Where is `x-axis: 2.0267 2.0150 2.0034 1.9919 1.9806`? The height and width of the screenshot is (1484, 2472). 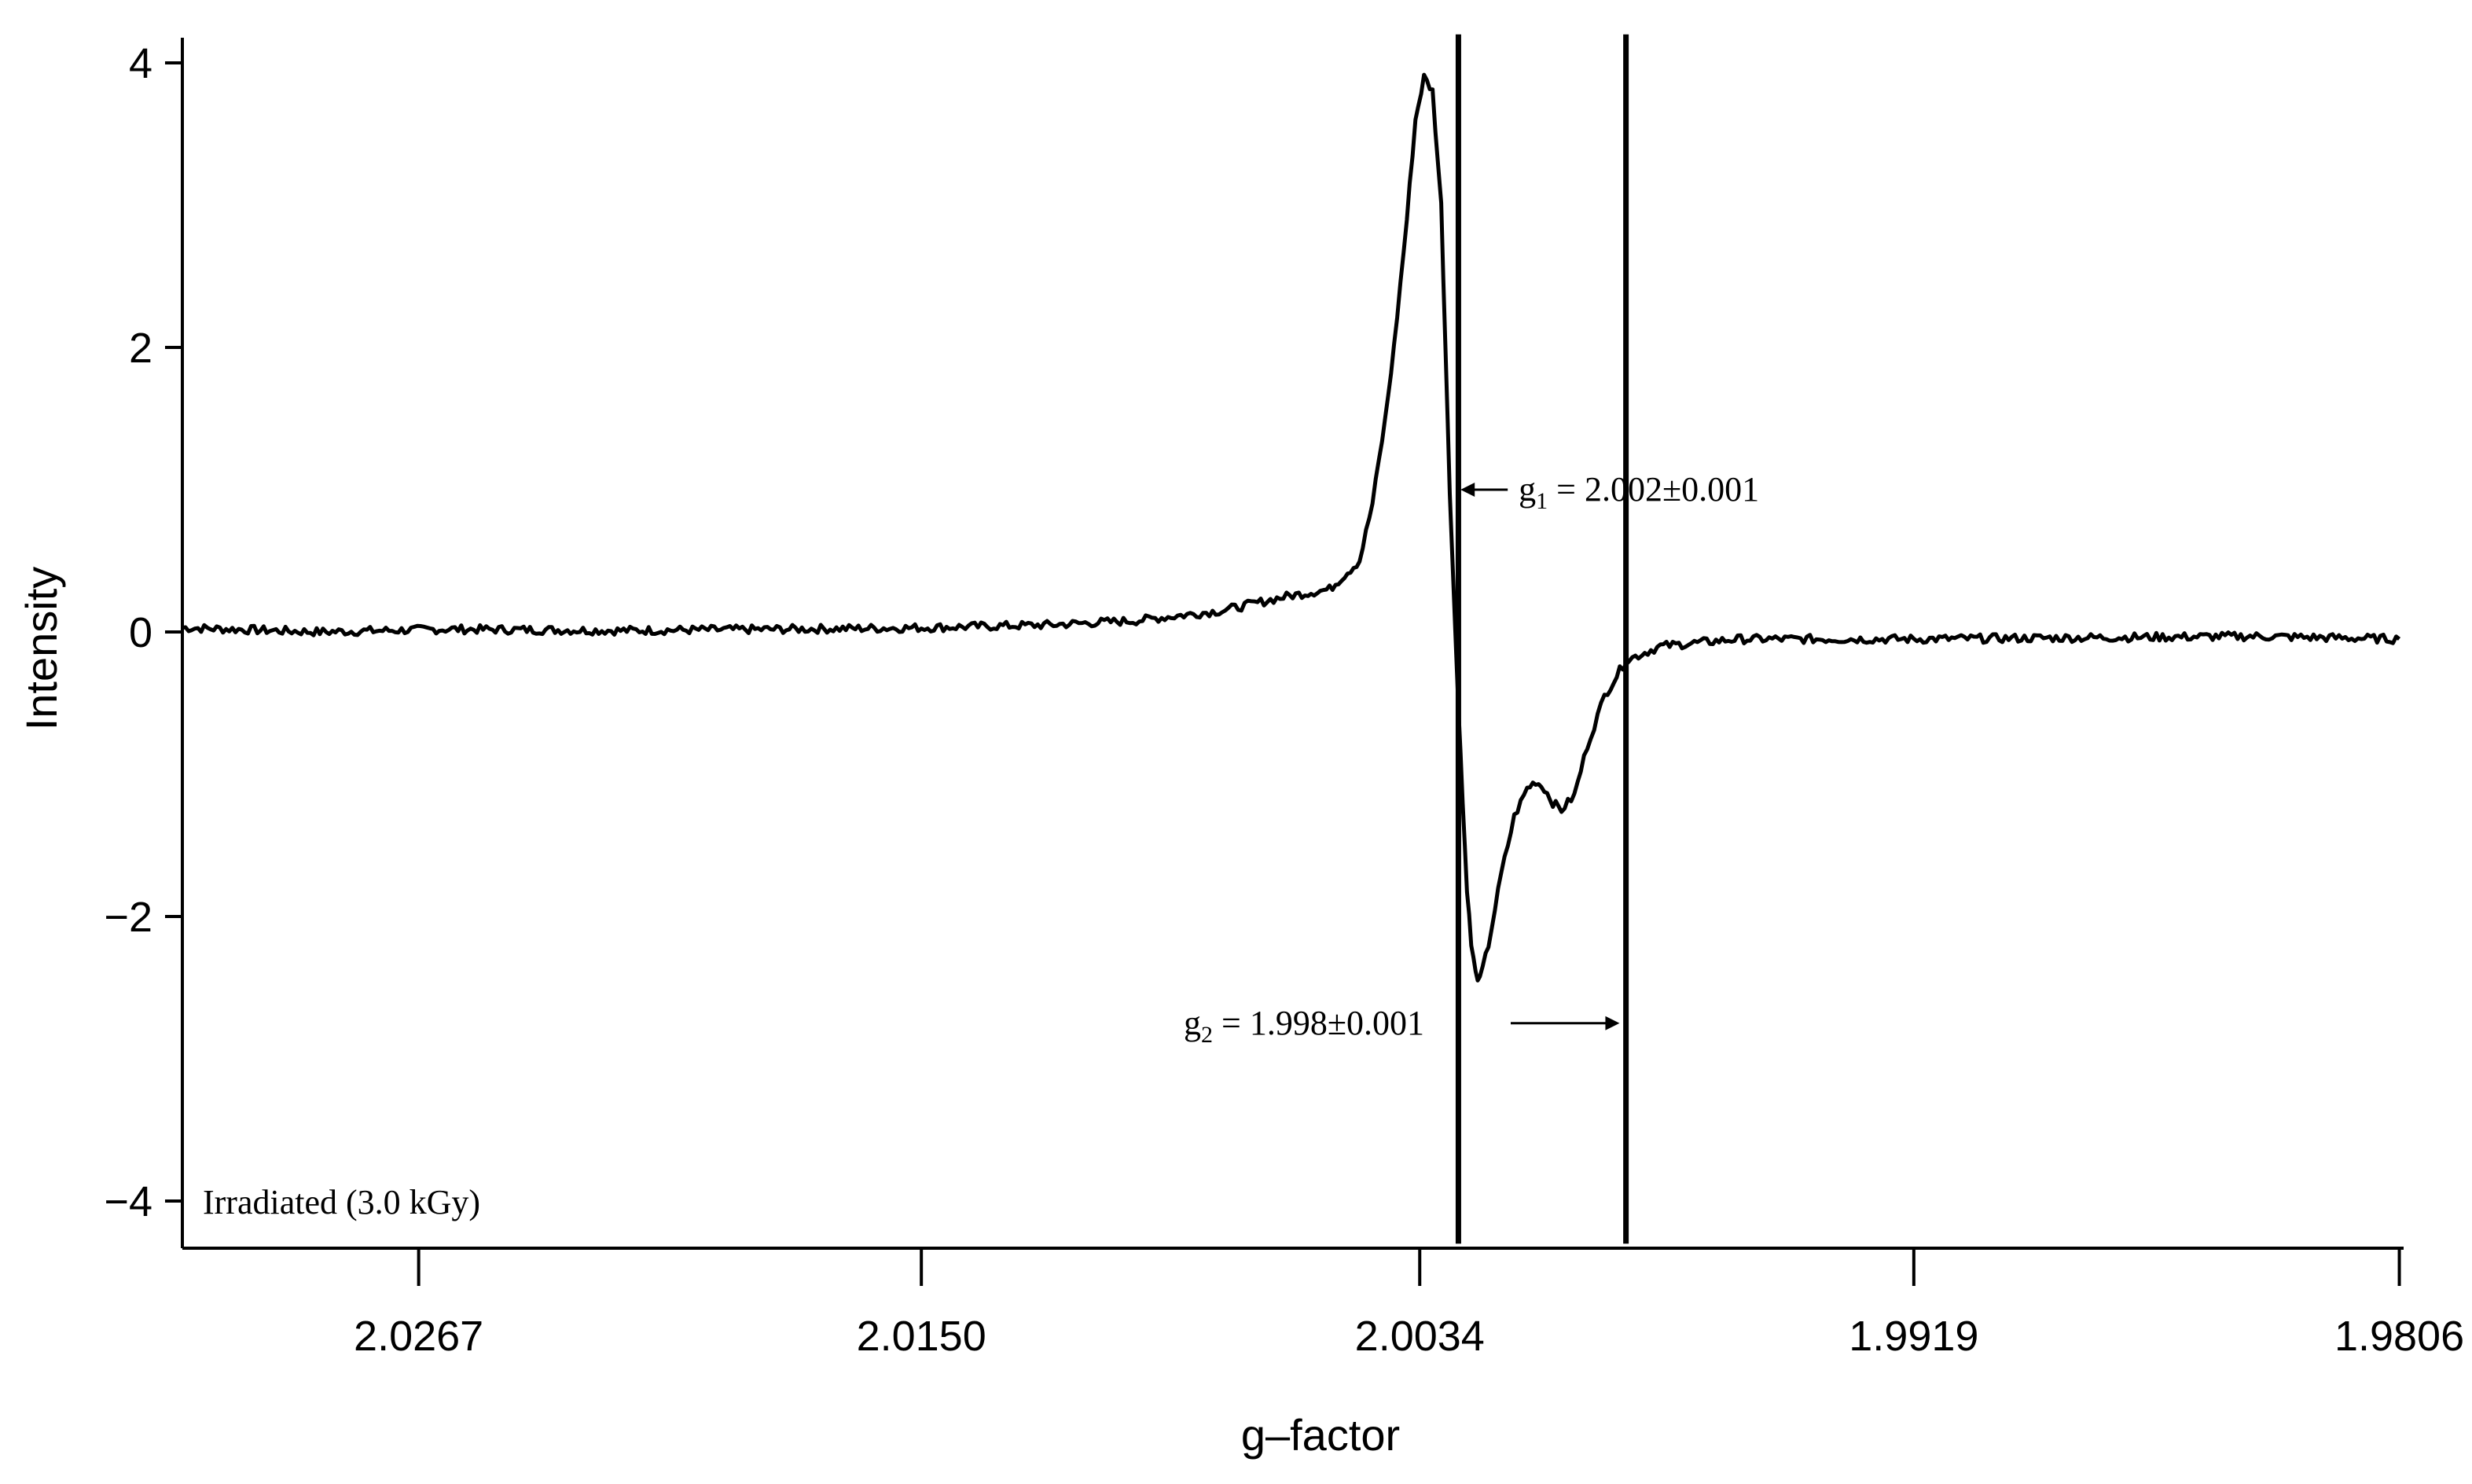
x-axis: 2.0267 2.0150 2.0034 1.9919 1.9806 is located at coordinates (1323, 1303).